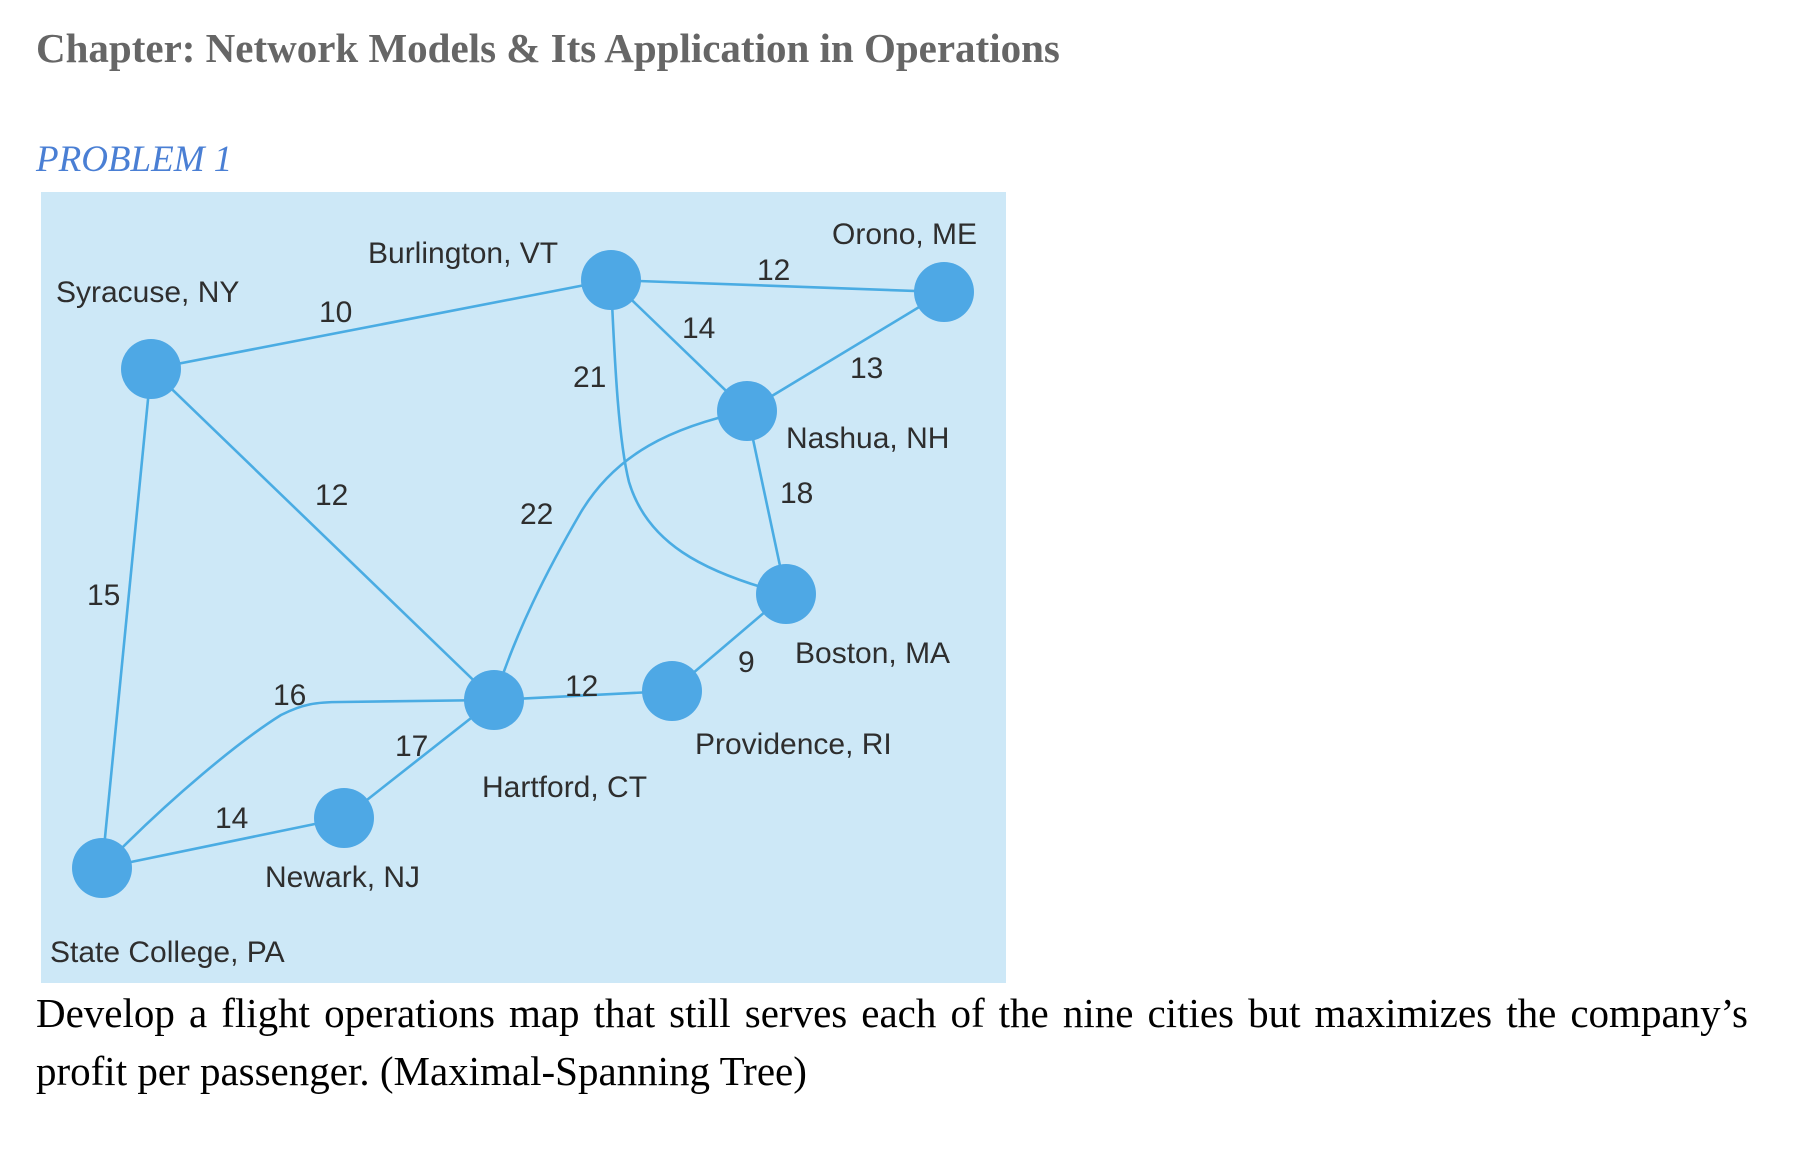 Image resolution: width=1816 pixels, height=1158 pixels. What do you see at coordinates (102, 868) in the screenshot?
I see `city-node-state_college` at bounding box center [102, 868].